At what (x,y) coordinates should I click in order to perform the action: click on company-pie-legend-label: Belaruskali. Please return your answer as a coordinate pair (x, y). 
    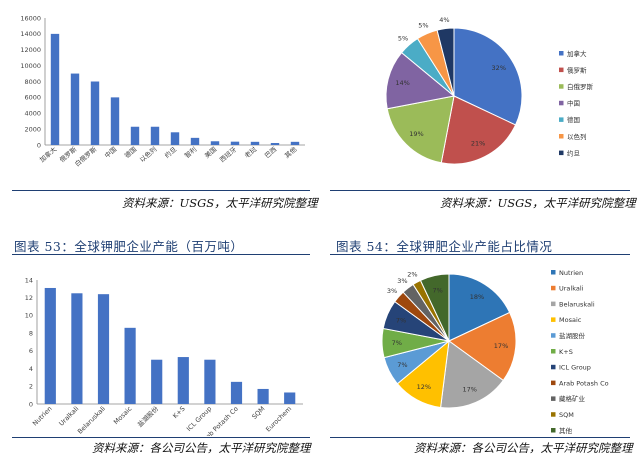
    Looking at the image, I should click on (577, 304).